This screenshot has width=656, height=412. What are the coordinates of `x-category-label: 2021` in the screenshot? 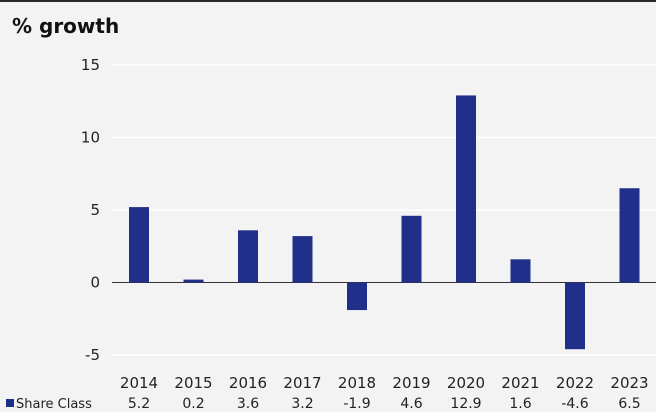 It's located at (520, 383).